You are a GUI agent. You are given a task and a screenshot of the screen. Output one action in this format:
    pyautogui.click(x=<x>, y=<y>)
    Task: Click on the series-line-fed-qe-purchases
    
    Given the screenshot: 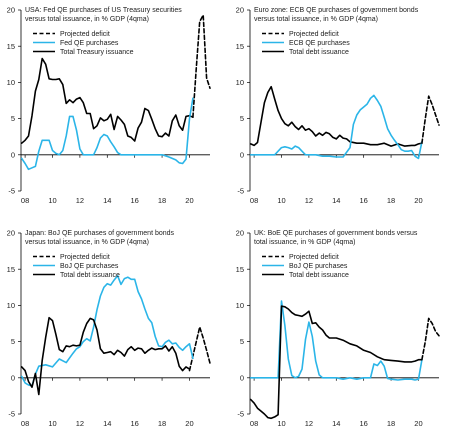 What is the action you would take?
    pyautogui.click(x=107, y=134)
    